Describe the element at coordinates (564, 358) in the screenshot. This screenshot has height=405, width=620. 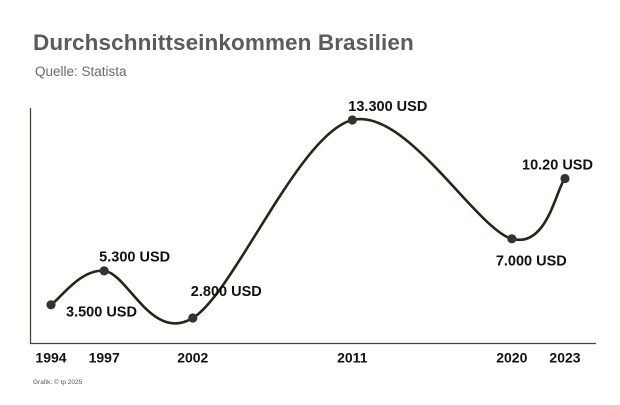
I see `x-tick-label-2023: 2023` at that location.